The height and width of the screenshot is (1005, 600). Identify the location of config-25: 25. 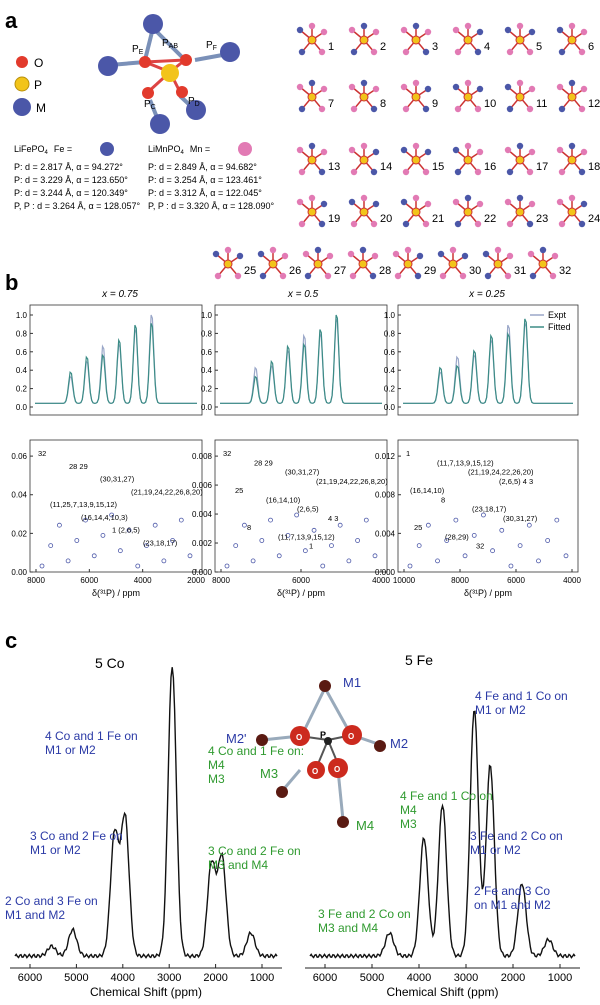
(234, 263).